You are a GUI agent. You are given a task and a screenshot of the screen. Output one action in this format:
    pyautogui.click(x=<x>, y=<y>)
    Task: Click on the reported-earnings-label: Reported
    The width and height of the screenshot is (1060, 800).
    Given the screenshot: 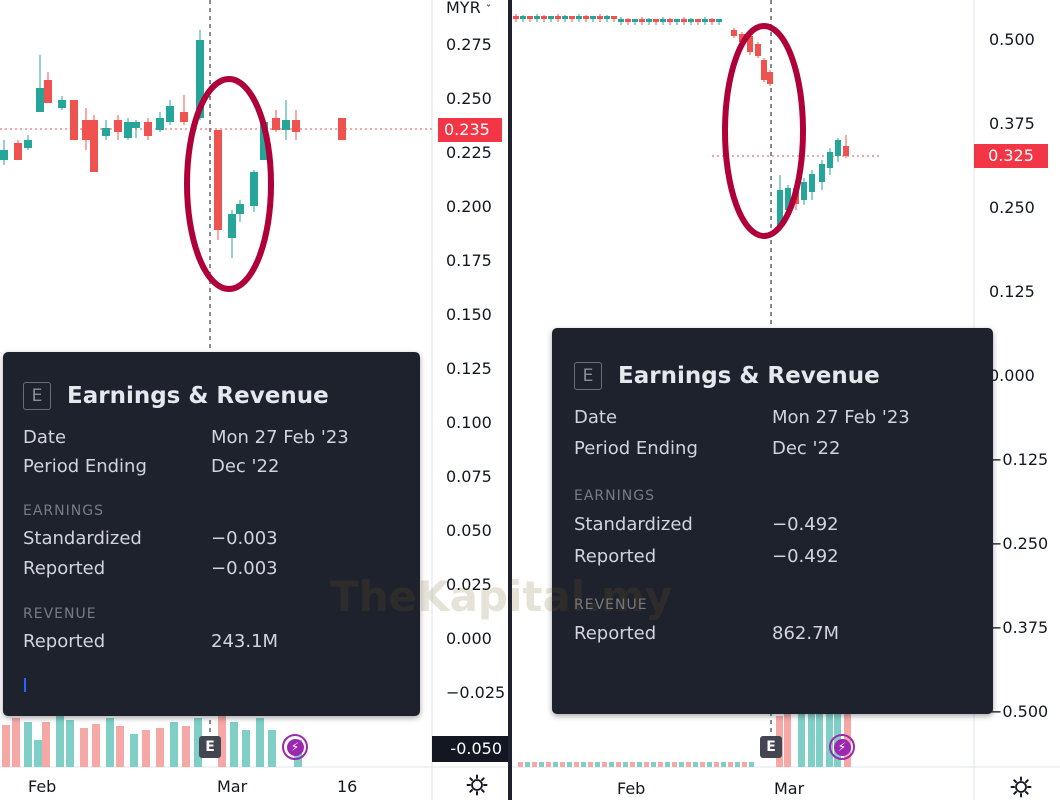 What is the action you would take?
    pyautogui.click(x=64, y=568)
    